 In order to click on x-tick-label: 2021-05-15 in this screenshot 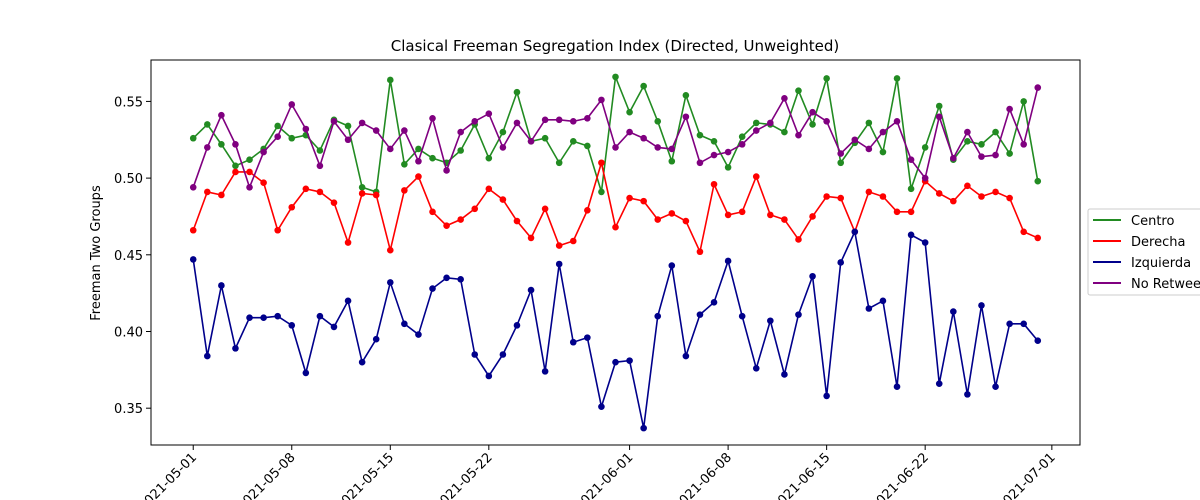, I will do `click(365, 475)`.